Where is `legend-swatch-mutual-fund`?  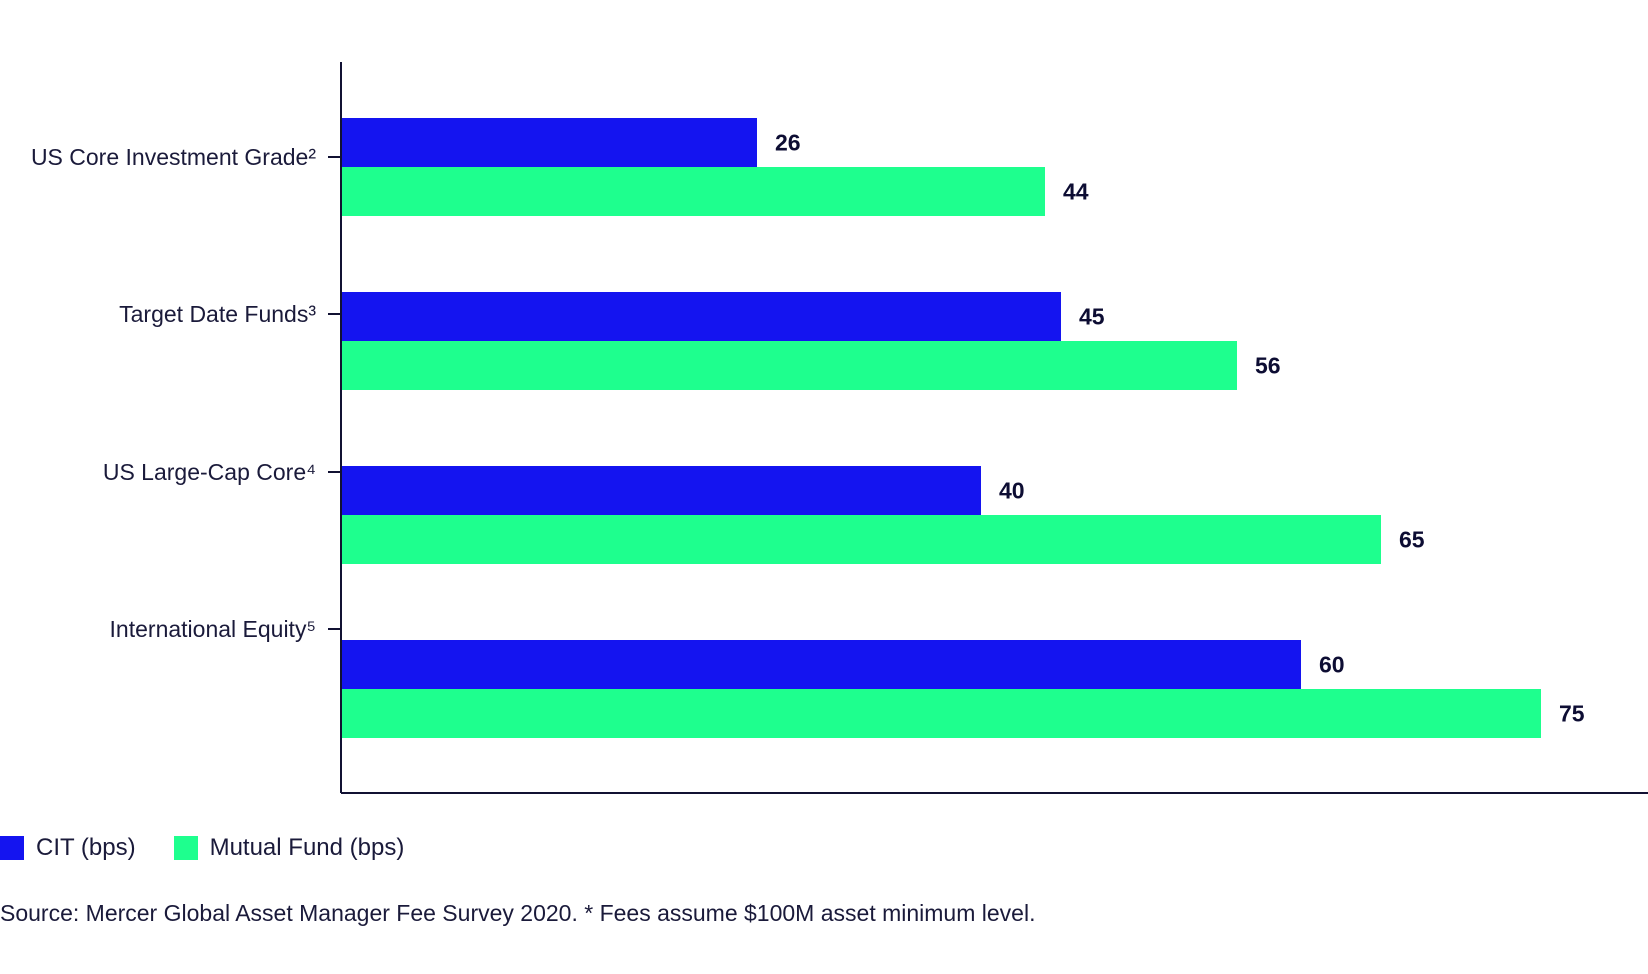 legend-swatch-mutual-fund is located at coordinates (185, 848).